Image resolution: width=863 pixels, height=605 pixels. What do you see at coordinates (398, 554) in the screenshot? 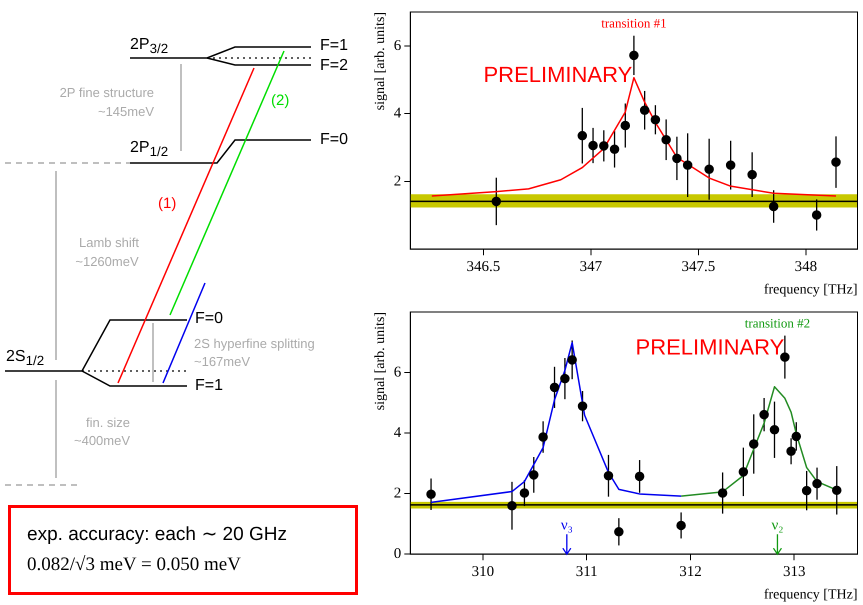
I see `y-tick-label: 0` at bounding box center [398, 554].